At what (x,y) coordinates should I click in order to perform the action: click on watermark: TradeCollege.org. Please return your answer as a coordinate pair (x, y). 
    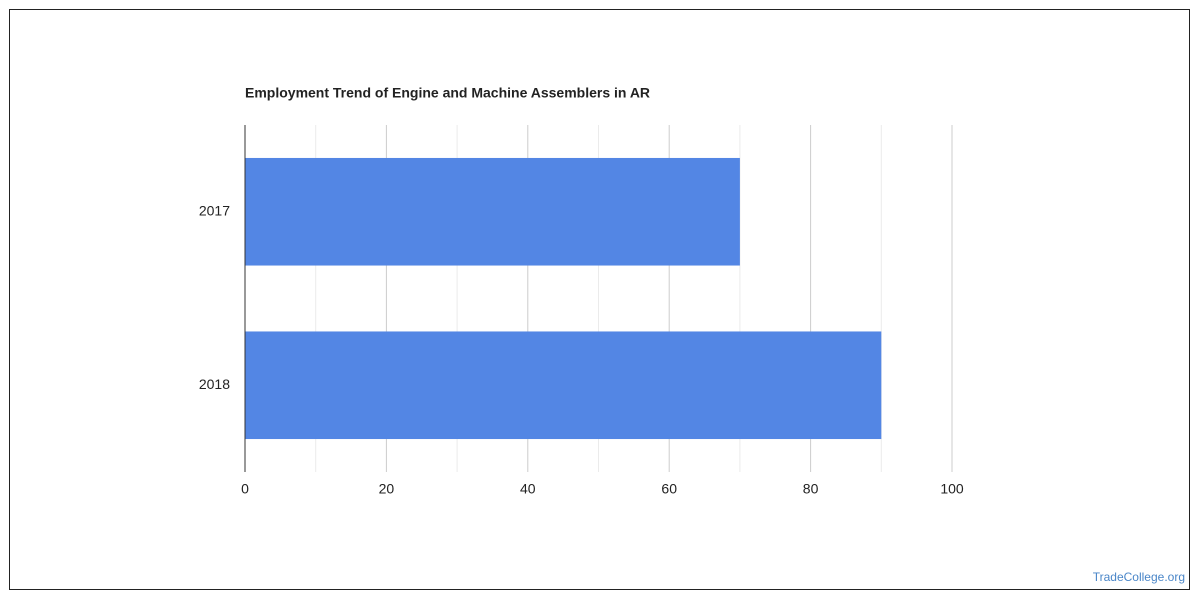
    Looking at the image, I should click on (1139, 577).